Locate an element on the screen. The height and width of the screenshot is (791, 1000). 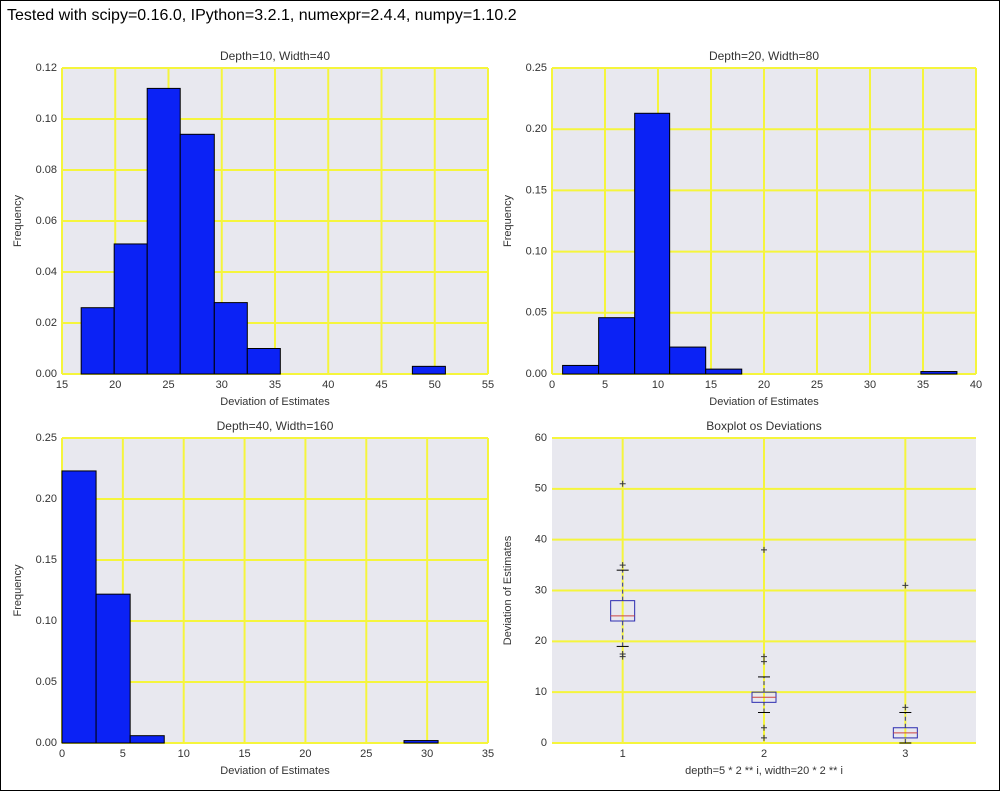
x-tick-label: 1 is located at coordinates (623, 754).